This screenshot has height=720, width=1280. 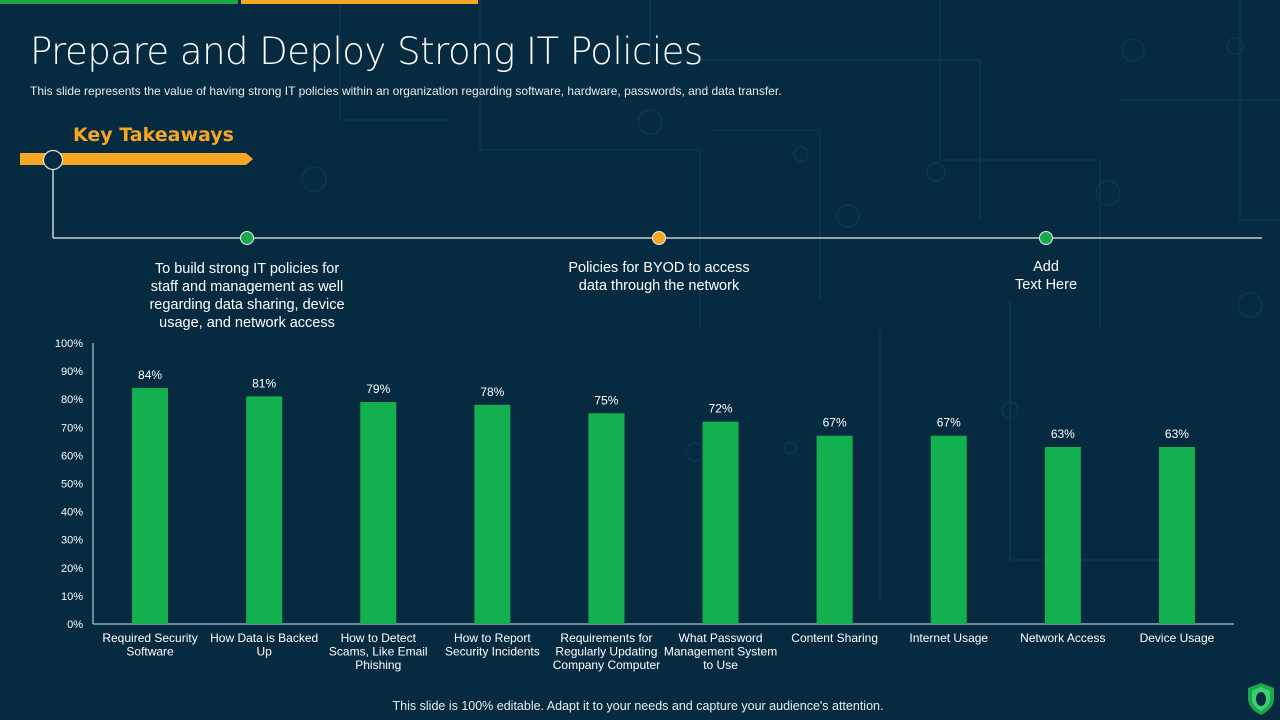 What do you see at coordinates (247, 269) in the screenshot?
I see `takeaway-line: To build strong IT policies for` at bounding box center [247, 269].